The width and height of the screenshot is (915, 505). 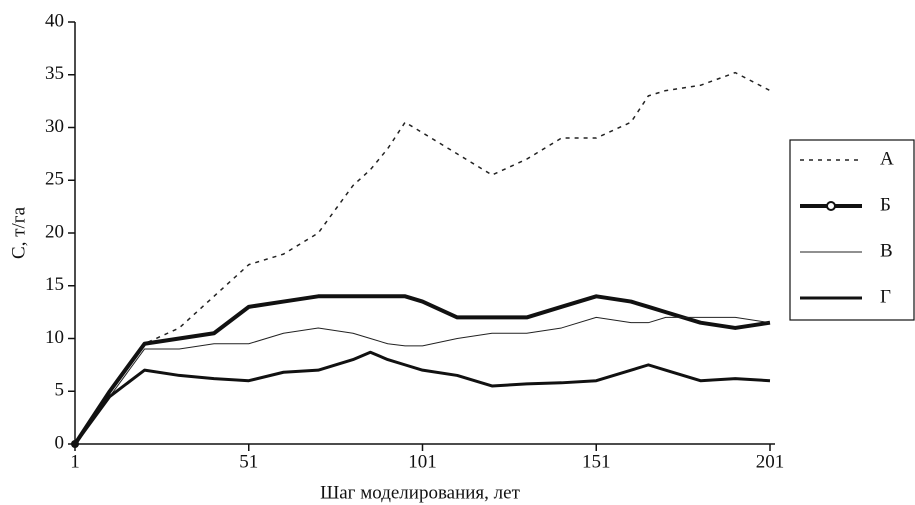 What do you see at coordinates (54, 73) in the screenshot?
I see `y-tick-label: 35` at bounding box center [54, 73].